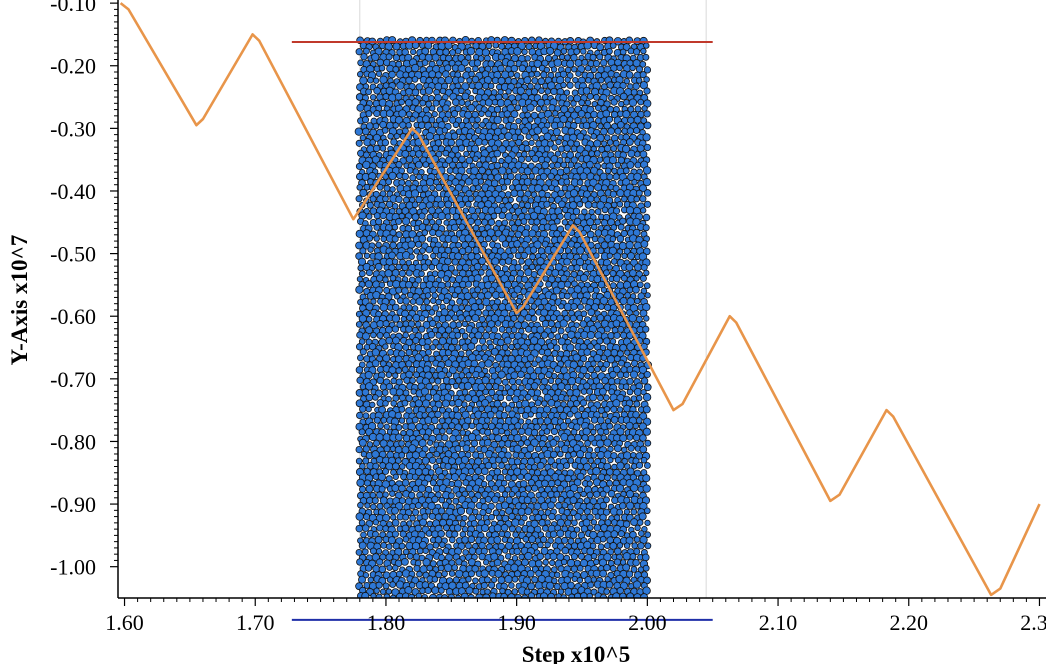  What do you see at coordinates (386, 622) in the screenshot?
I see `x-tick-label: 1.80` at bounding box center [386, 622].